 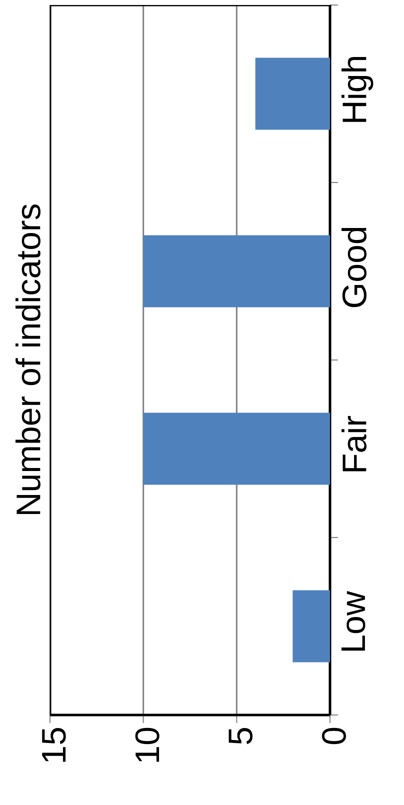 I want to click on x-tick-label: 5, so click(x=240, y=736).